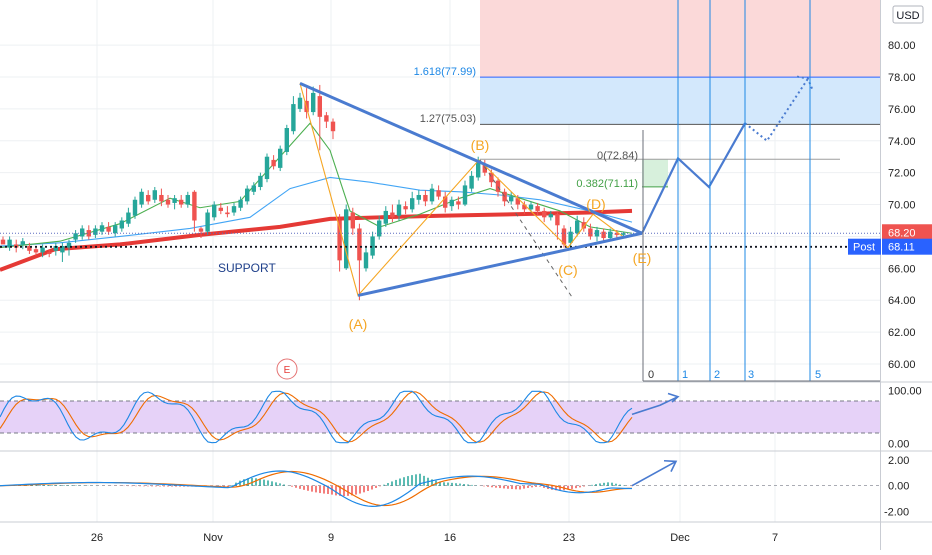 Image resolution: width=932 pixels, height=555 pixels. I want to click on price-tick-label: 78.00, so click(902, 78).